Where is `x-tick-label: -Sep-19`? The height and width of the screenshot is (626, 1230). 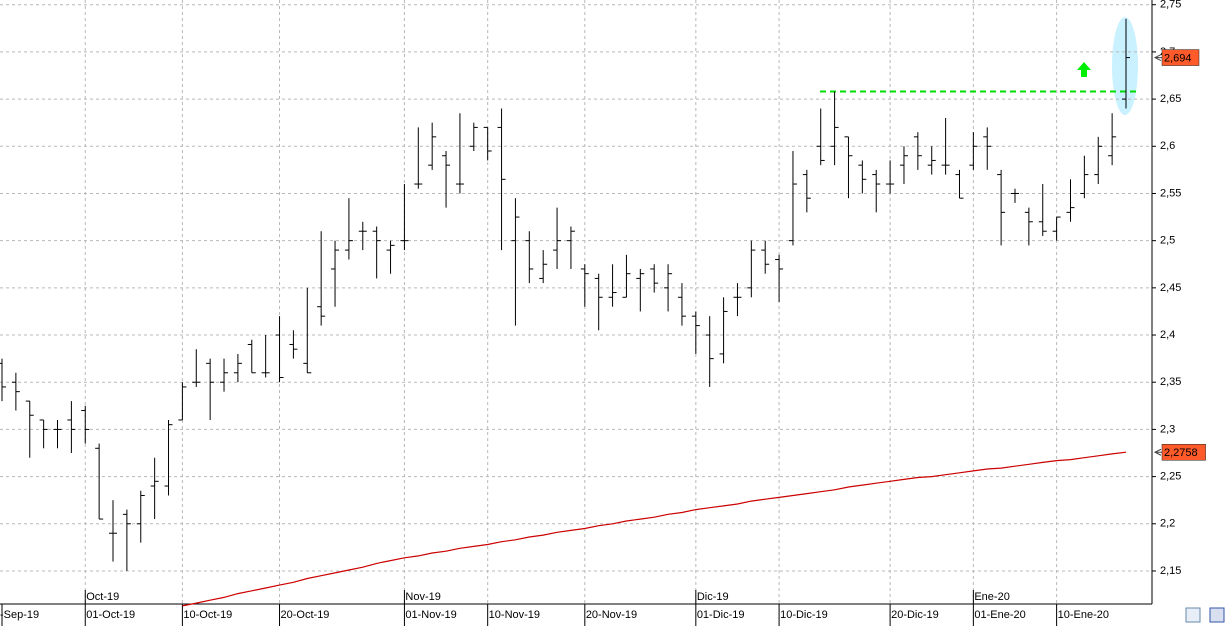 x-tick-label: -Sep-19 is located at coordinates (19, 615).